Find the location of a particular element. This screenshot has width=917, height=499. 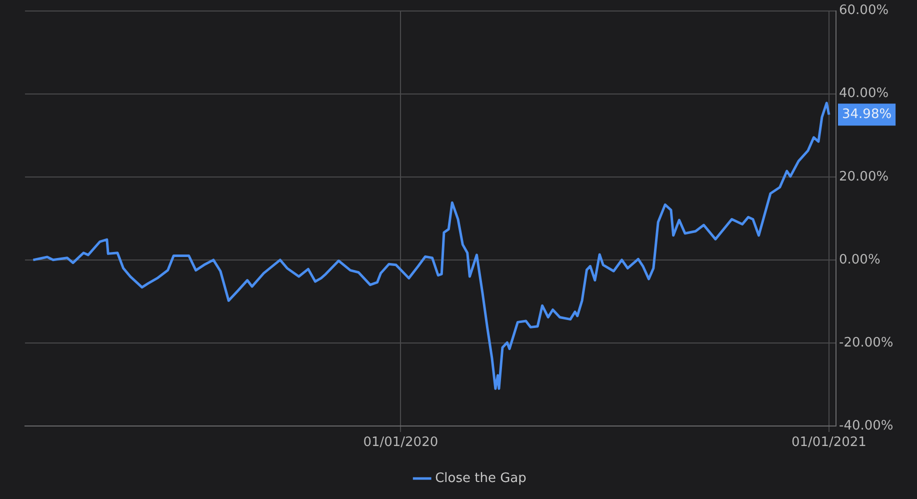

annotation: 34.98% is located at coordinates (867, 114).